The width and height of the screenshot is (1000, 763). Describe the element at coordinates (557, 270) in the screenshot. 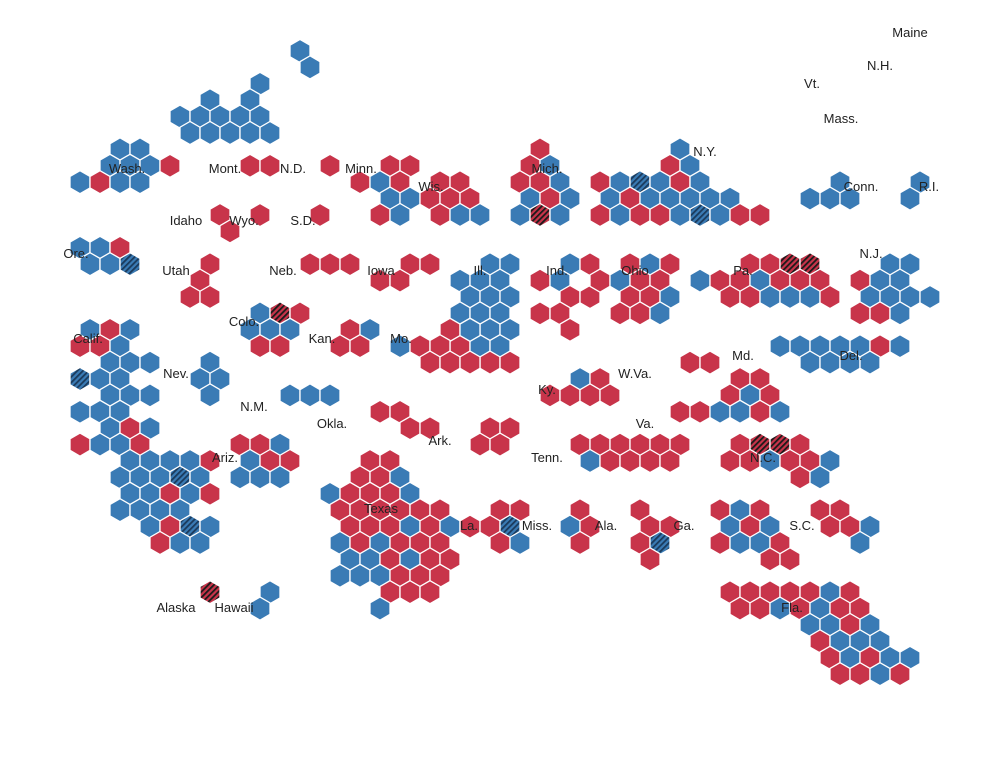

I see `state-label-ind: Ind.` at that location.